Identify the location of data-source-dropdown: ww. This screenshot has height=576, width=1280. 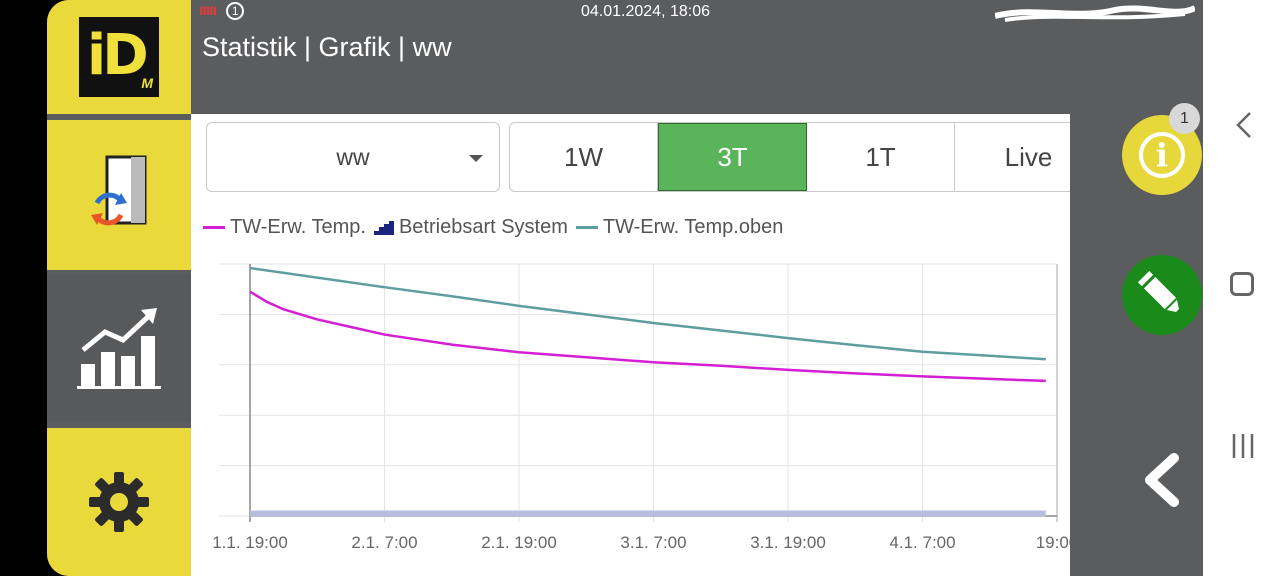
(353, 157).